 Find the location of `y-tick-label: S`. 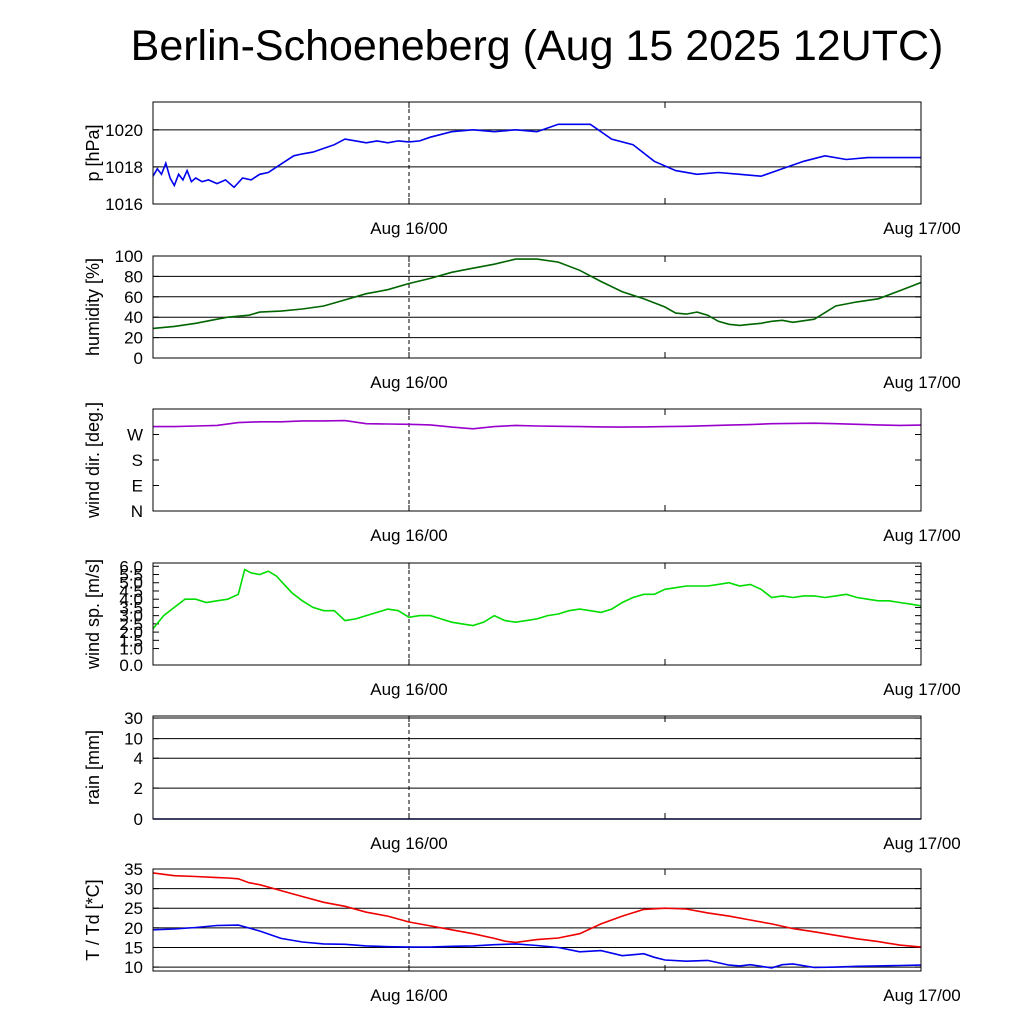

y-tick-label: S is located at coordinates (137, 460).